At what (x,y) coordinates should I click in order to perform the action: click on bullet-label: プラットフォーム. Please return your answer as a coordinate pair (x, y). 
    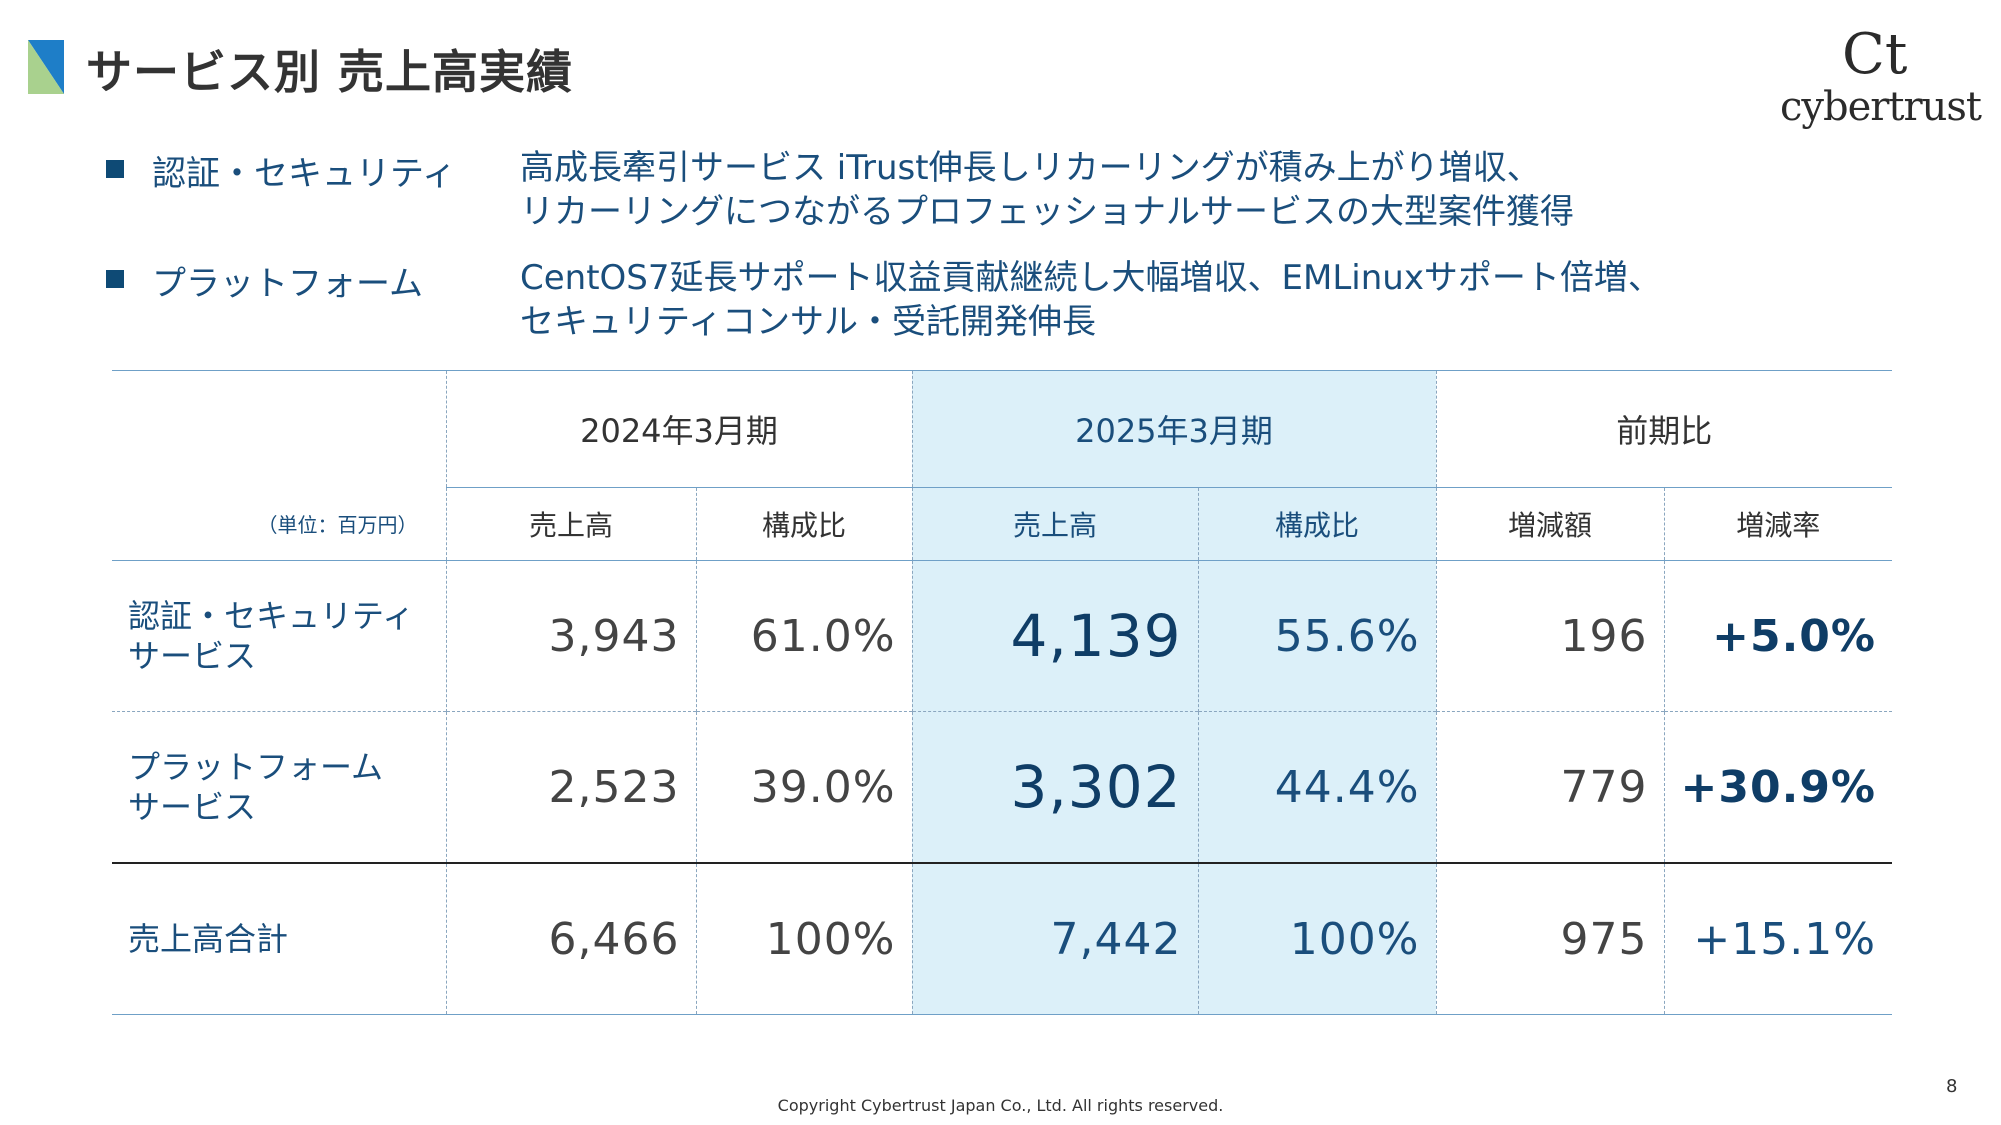
    Looking at the image, I should click on (287, 284).